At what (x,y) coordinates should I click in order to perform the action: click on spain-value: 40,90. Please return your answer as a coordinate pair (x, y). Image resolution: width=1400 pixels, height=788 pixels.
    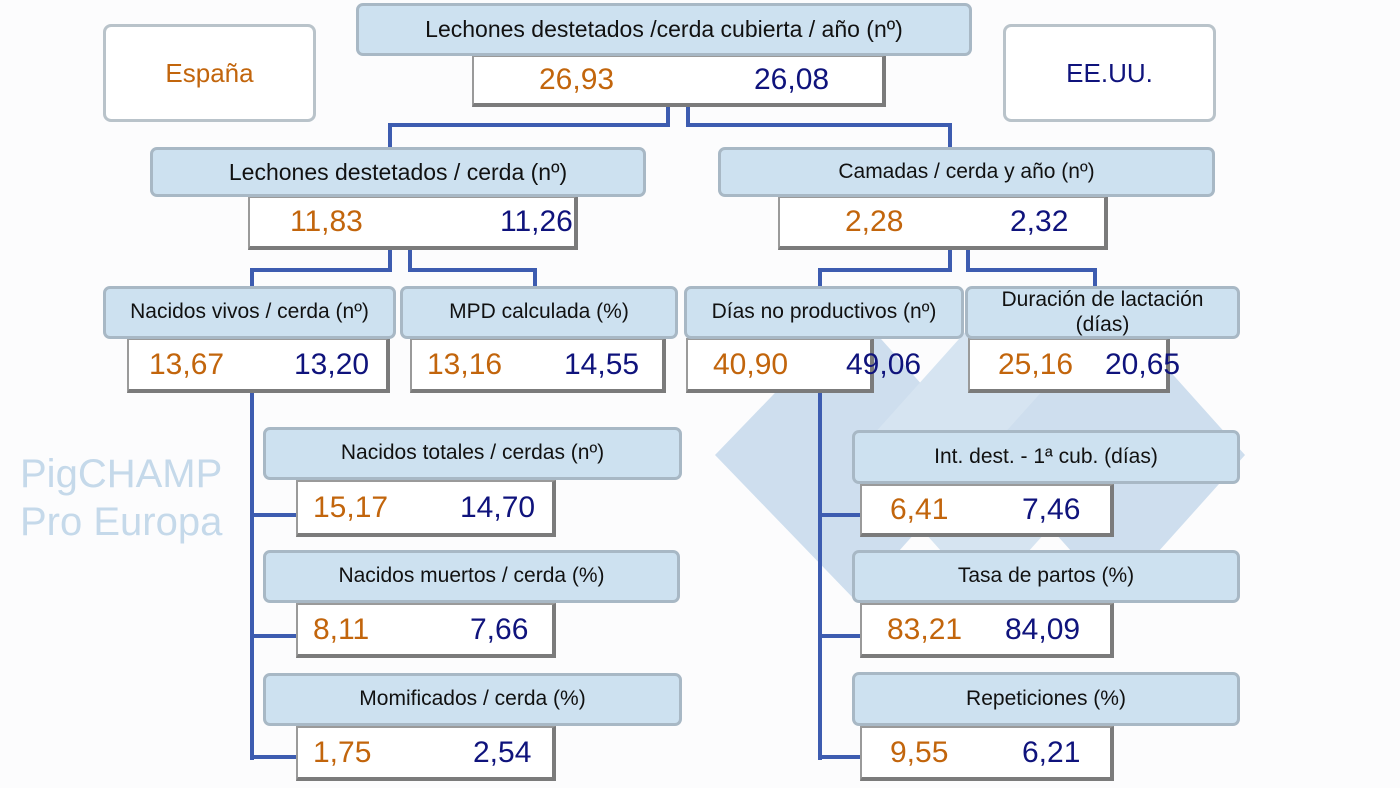
    Looking at the image, I should click on (751, 364).